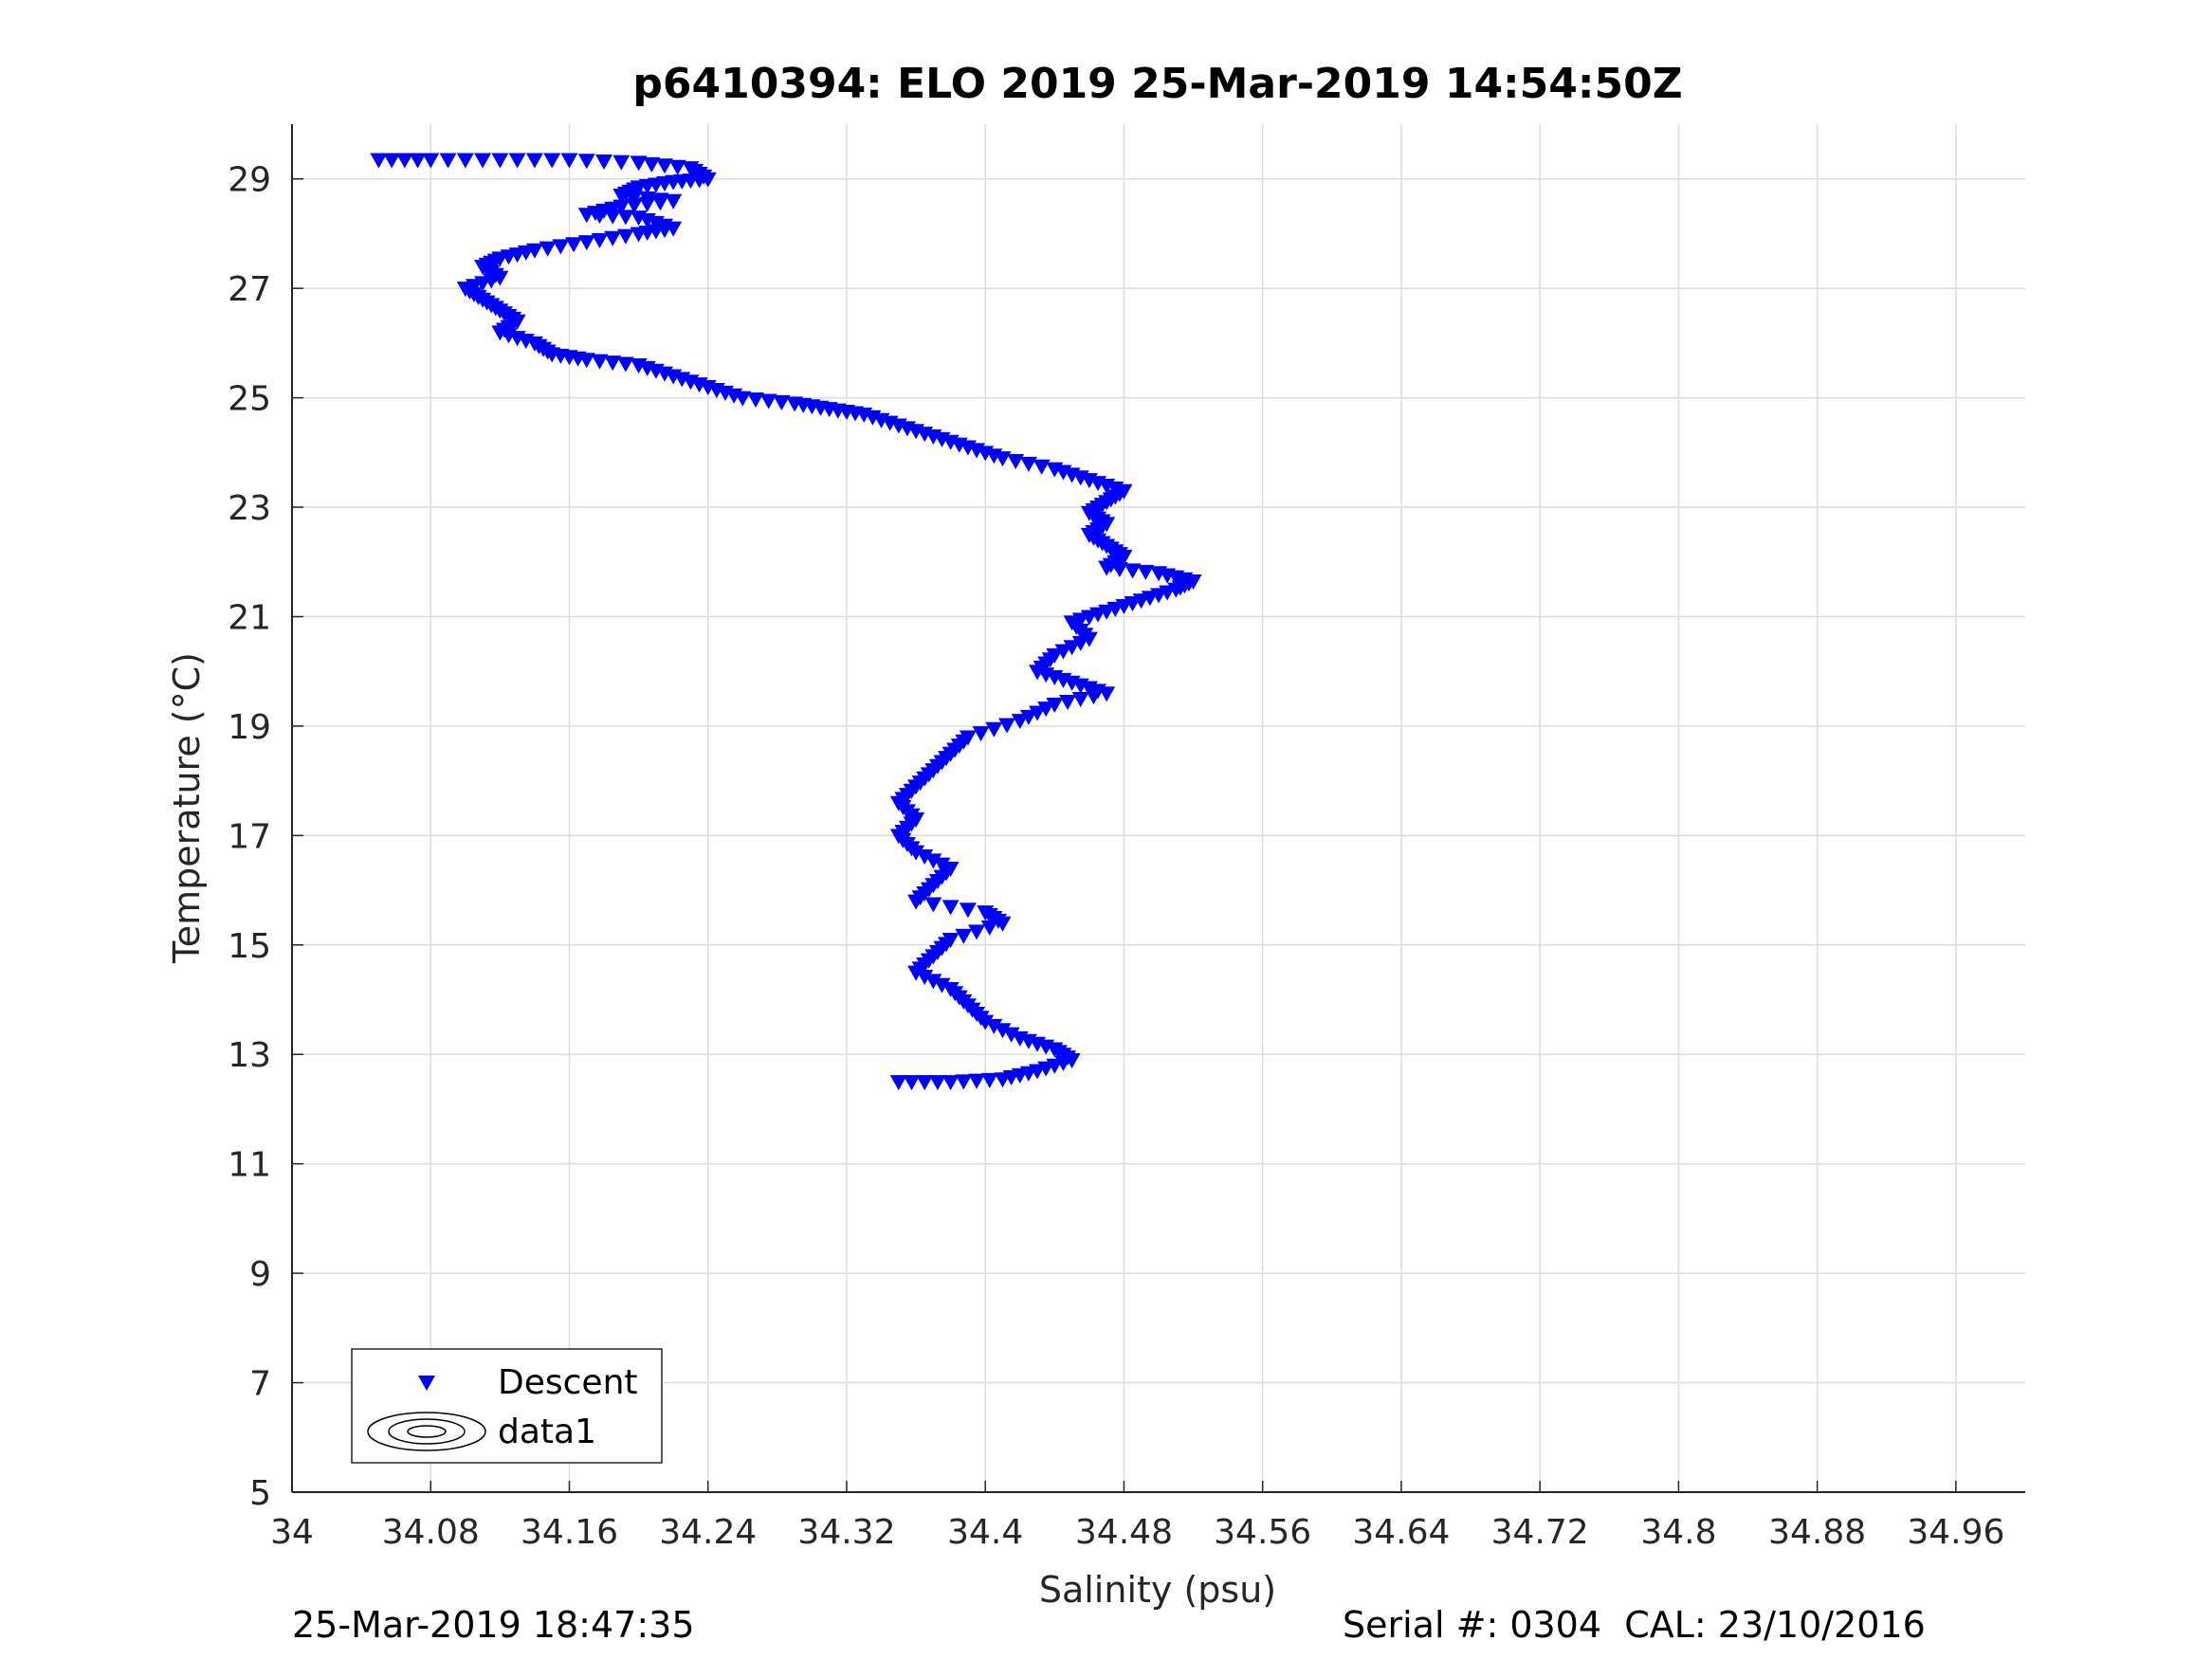 The image size is (2212, 1659). Describe the element at coordinates (249, 617) in the screenshot. I see `y-tick-label: 21` at that location.